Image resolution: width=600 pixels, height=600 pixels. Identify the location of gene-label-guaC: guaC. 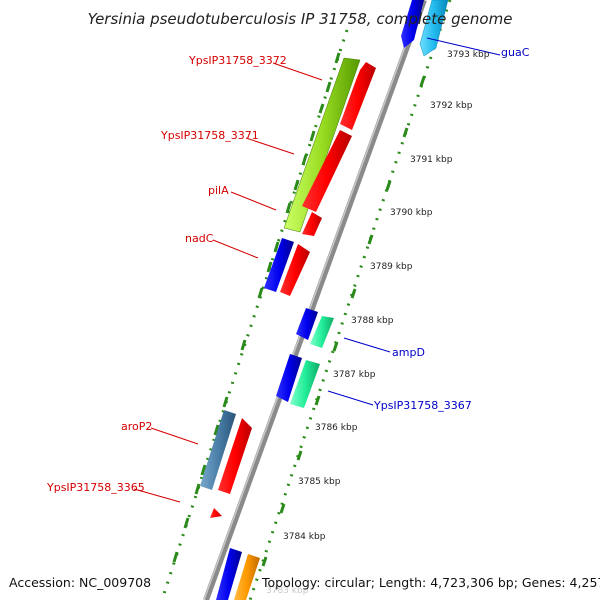
(515, 52).